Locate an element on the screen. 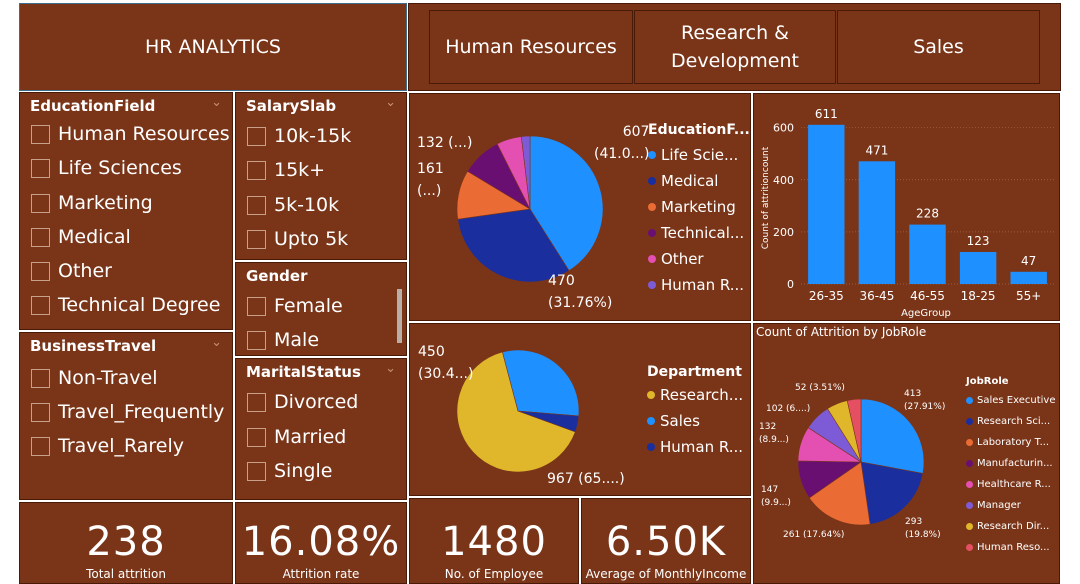 This screenshot has width=1080, height=584. legend-item: Other is located at coordinates (699, 259).